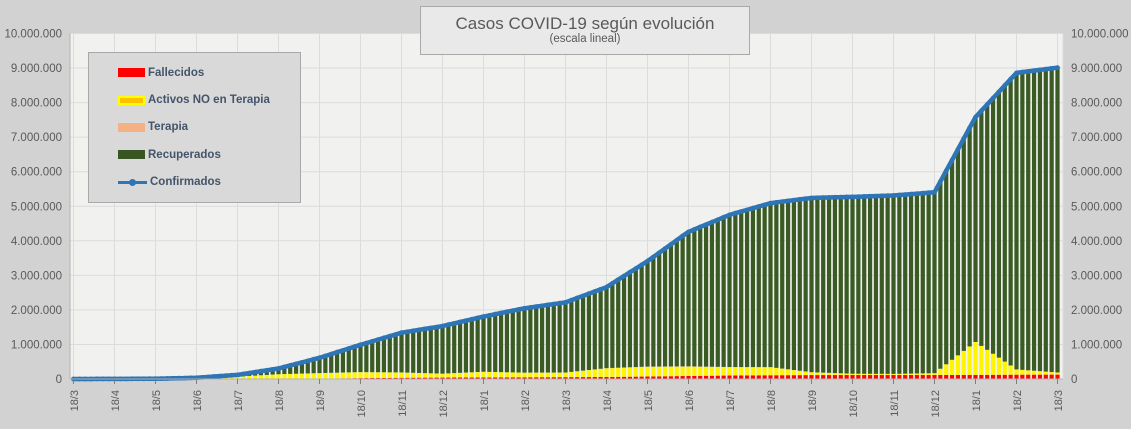 This screenshot has height=429, width=1131. Describe the element at coordinates (168, 127) in the screenshot. I see `legend-label-terapia: Terapia` at that location.